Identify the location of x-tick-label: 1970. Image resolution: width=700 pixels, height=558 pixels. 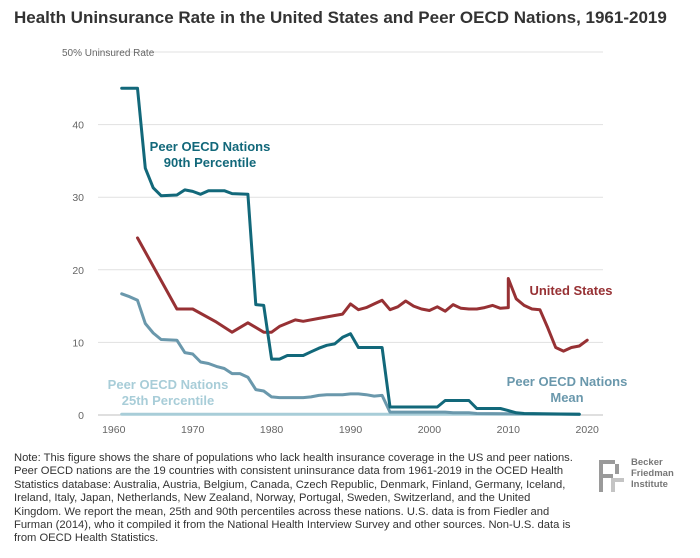
(193, 430).